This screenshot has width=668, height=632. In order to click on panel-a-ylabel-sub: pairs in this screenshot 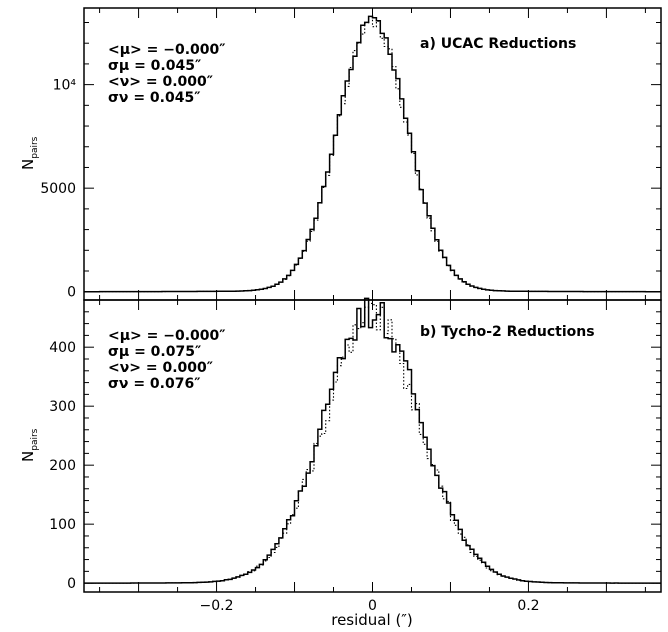, I will do `click(35, 147)`.